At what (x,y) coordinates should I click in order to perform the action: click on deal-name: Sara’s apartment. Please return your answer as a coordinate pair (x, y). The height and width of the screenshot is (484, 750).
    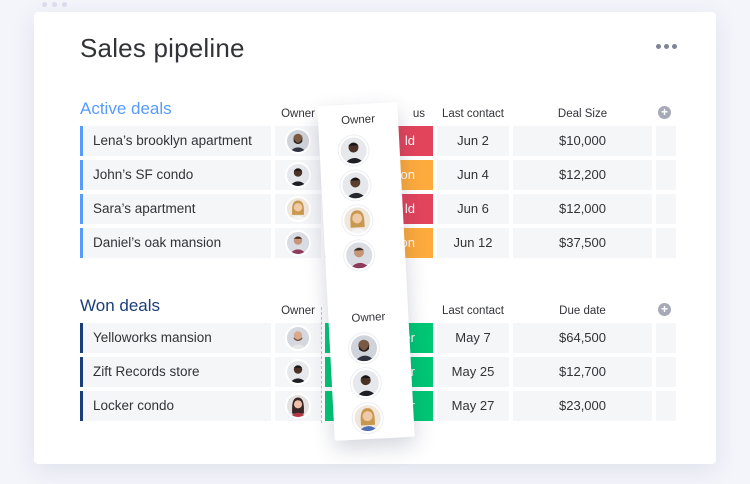
    Looking at the image, I should click on (175, 209).